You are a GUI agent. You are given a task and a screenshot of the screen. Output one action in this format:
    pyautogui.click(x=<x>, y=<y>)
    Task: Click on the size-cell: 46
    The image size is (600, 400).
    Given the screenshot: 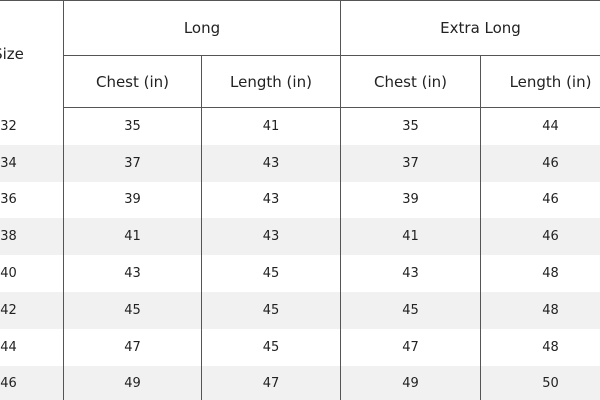 What is the action you would take?
    pyautogui.click(x=32, y=382)
    